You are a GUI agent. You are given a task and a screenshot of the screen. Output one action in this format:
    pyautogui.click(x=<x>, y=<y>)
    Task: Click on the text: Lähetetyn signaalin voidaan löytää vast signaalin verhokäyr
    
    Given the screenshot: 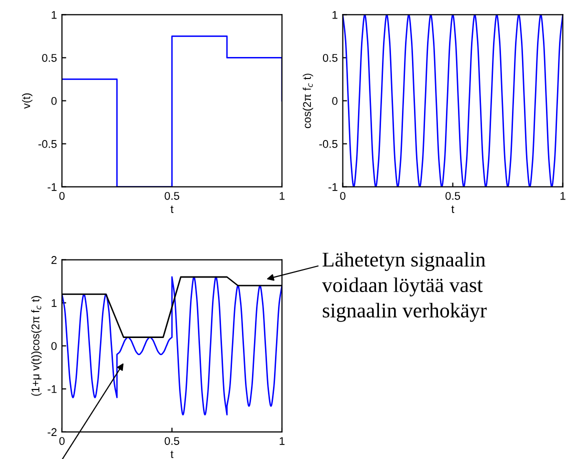 What is the action you would take?
    pyautogui.click(x=404, y=287)
    